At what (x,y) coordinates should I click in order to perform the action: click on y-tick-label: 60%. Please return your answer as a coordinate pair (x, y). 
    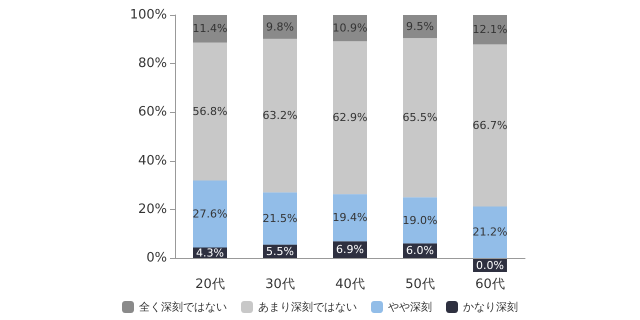
    Looking at the image, I should click on (152, 112).